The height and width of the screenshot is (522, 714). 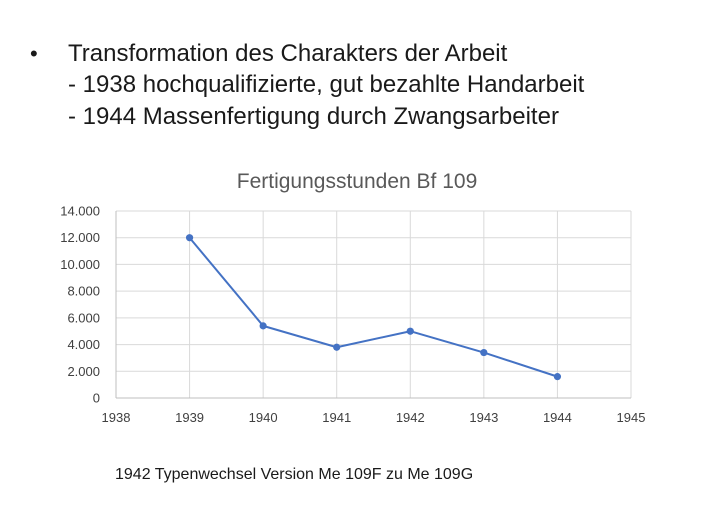 I want to click on y-tick-label: 6.000, so click(x=83, y=317).